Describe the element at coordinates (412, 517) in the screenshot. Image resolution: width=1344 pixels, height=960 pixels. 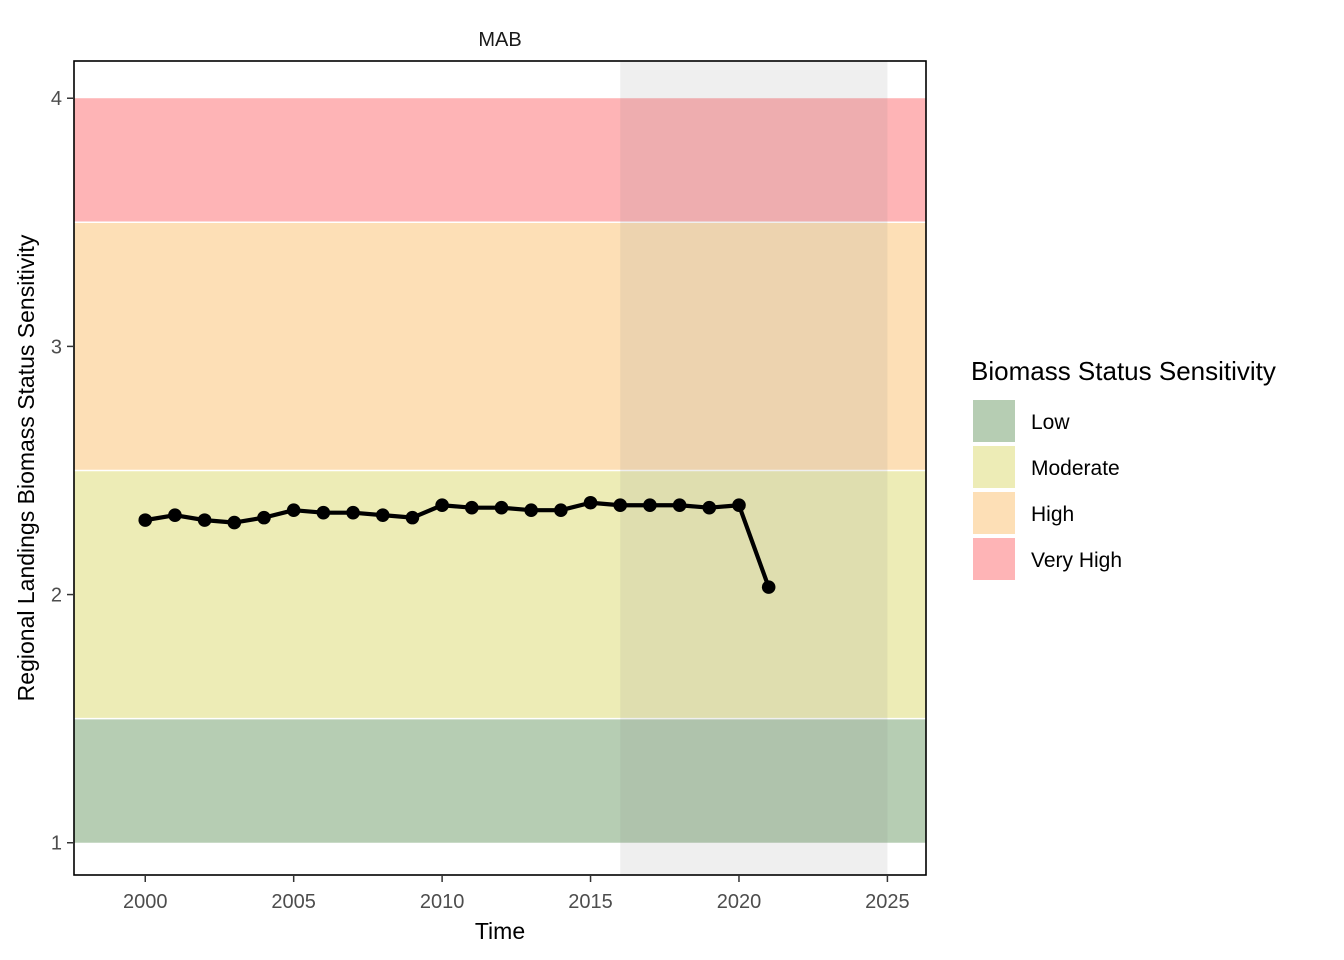
I see `data-point-2009` at that location.